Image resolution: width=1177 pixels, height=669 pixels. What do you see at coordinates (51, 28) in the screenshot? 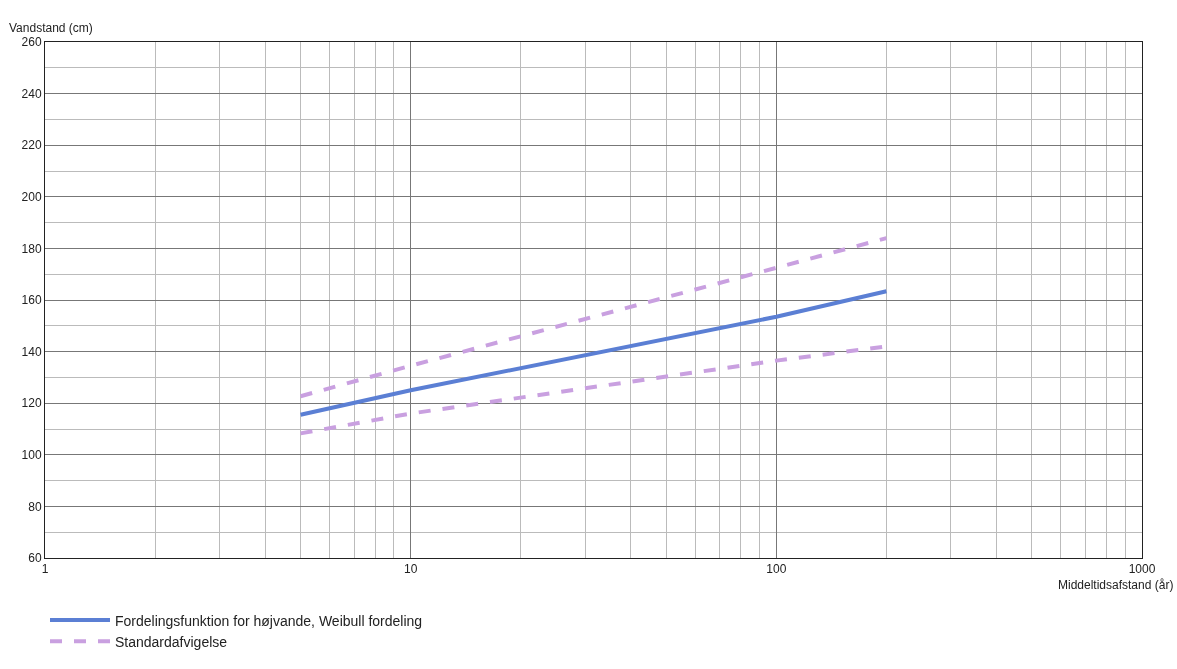
I see `y-axis-title: Vandstand (cm)` at bounding box center [51, 28].